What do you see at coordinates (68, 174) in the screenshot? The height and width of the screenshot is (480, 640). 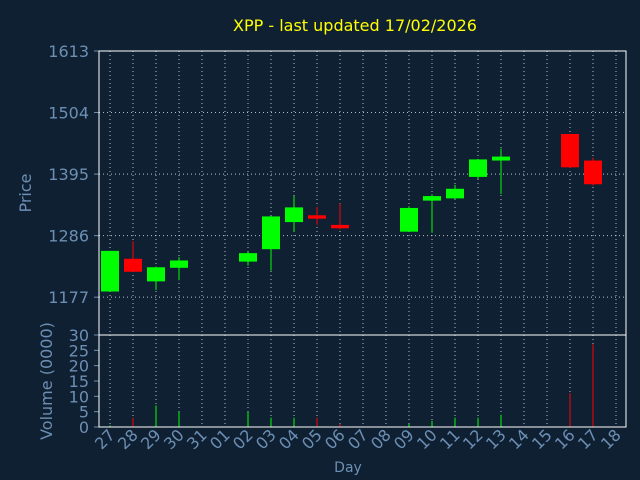 I see `price-tick-label: 1395` at bounding box center [68, 174].